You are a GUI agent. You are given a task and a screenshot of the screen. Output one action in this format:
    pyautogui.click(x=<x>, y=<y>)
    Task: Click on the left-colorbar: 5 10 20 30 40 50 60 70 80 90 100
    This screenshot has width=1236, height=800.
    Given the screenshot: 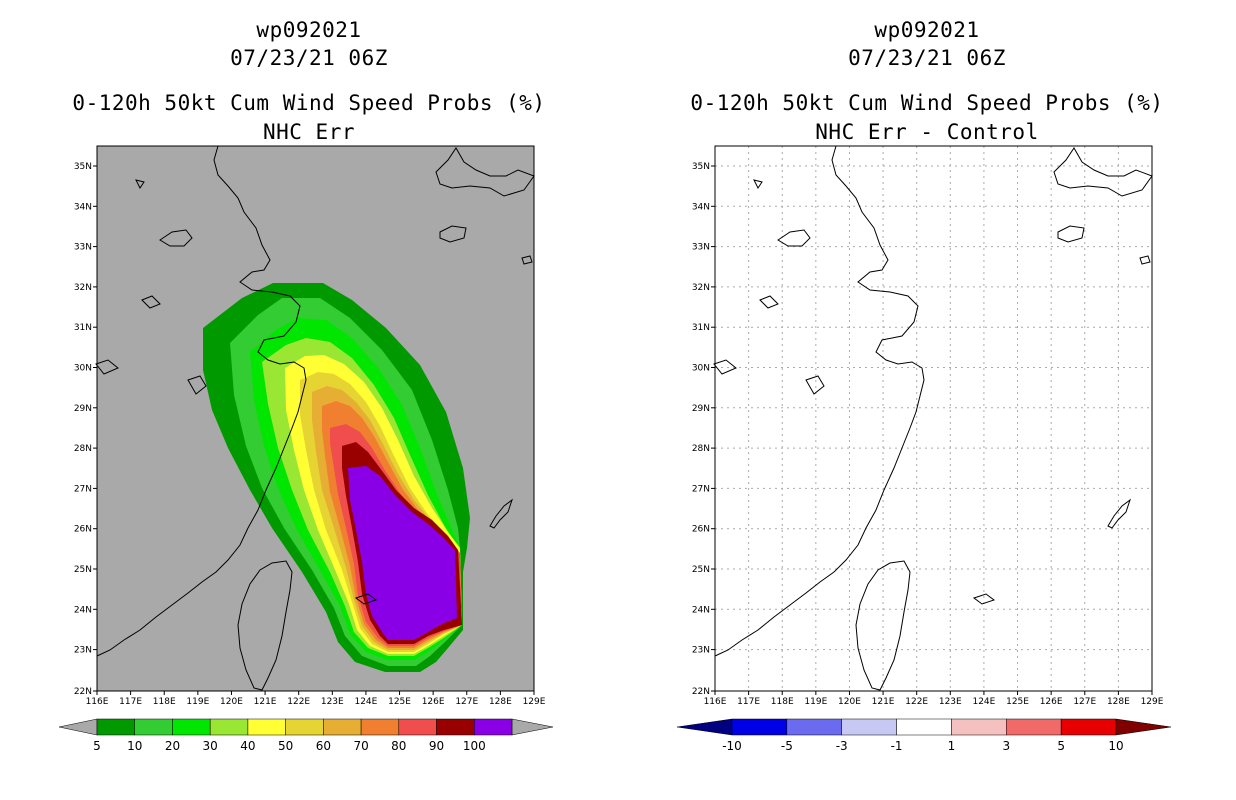 What is the action you would take?
    pyautogui.click(x=306, y=735)
    